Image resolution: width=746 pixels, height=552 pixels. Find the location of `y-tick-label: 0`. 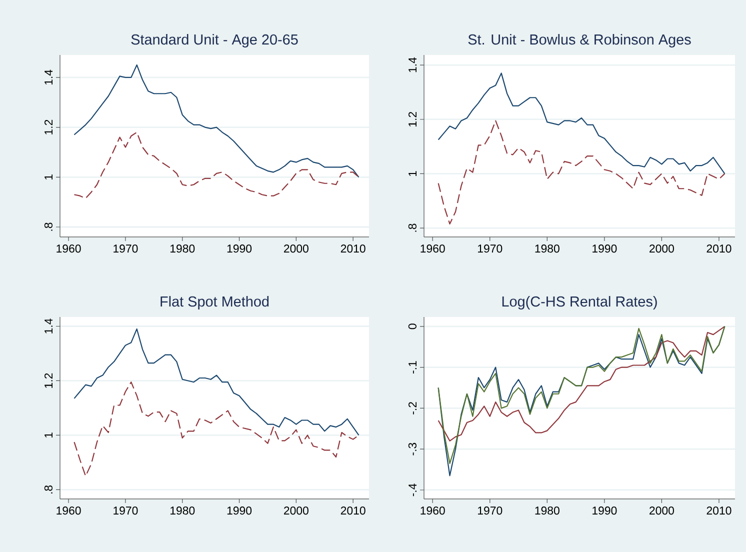

y-tick-label: 0 is located at coordinates (412, 327).